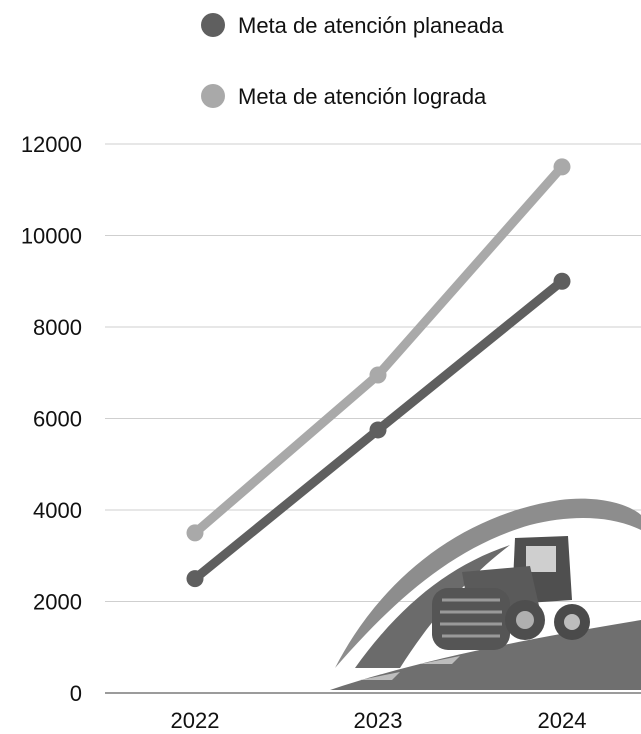 The height and width of the screenshot is (734, 641). Describe the element at coordinates (378, 430) in the screenshot. I see `data-point-planeada-2023` at that location.